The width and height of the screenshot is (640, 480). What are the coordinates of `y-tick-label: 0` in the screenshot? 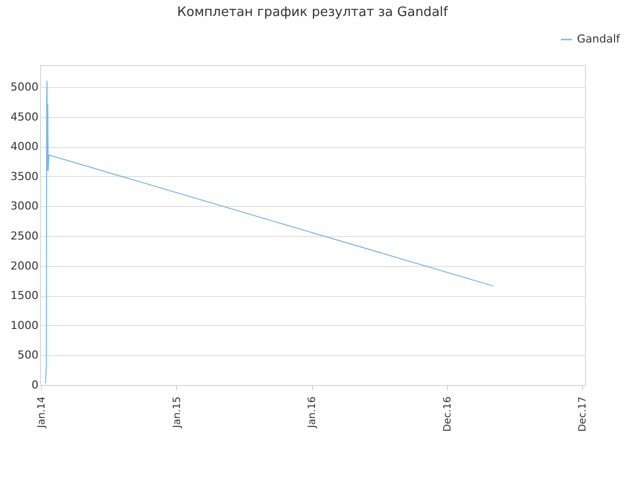 It's located at (35, 385).